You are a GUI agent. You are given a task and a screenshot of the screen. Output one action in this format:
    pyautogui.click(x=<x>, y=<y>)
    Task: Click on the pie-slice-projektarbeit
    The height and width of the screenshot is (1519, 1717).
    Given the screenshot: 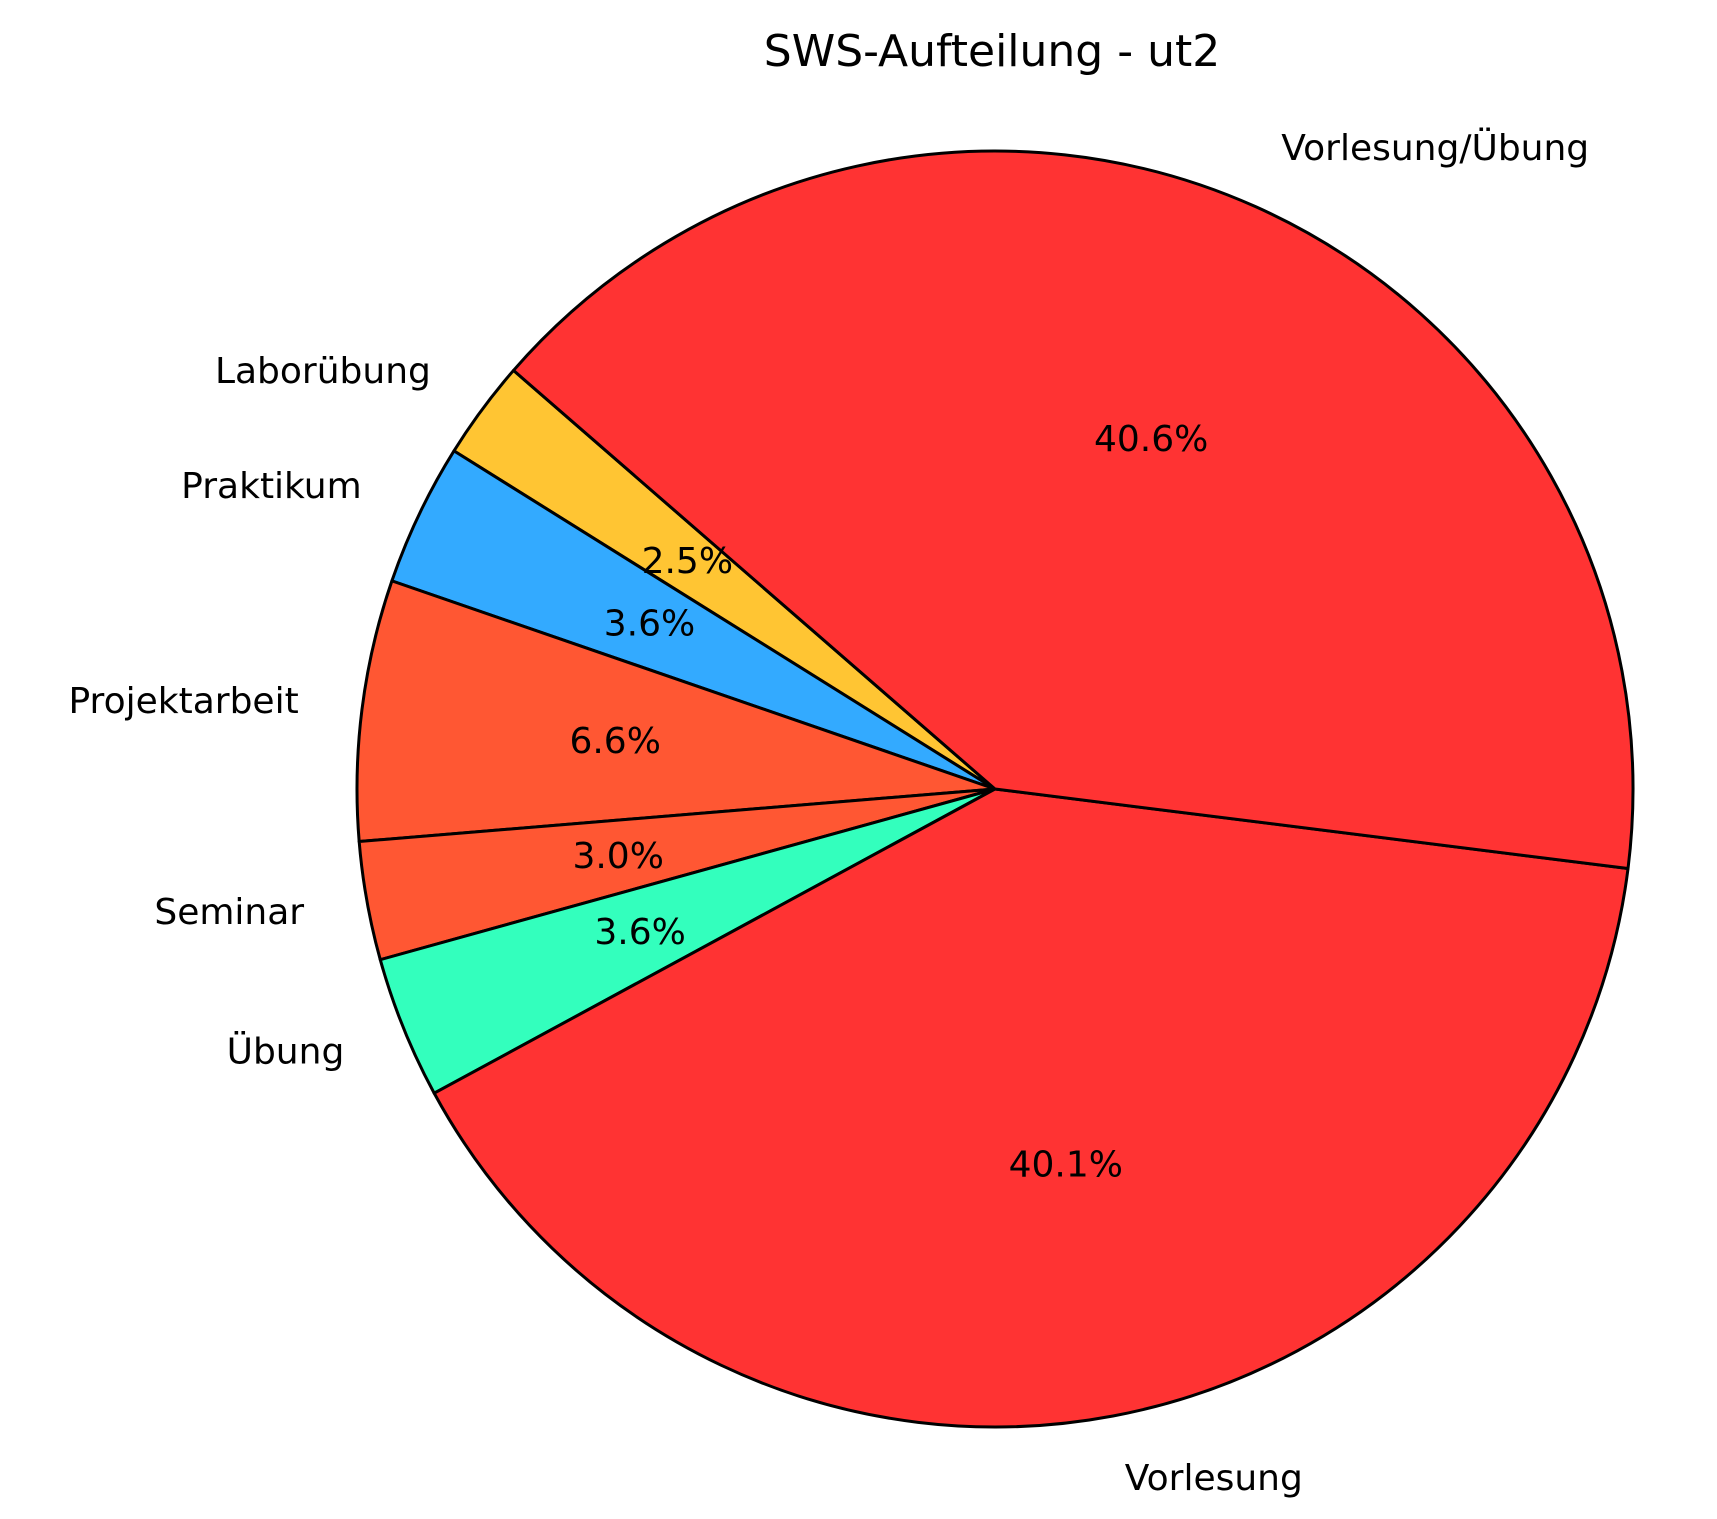 What is the action you would take?
    pyautogui.click(x=676, y=711)
    